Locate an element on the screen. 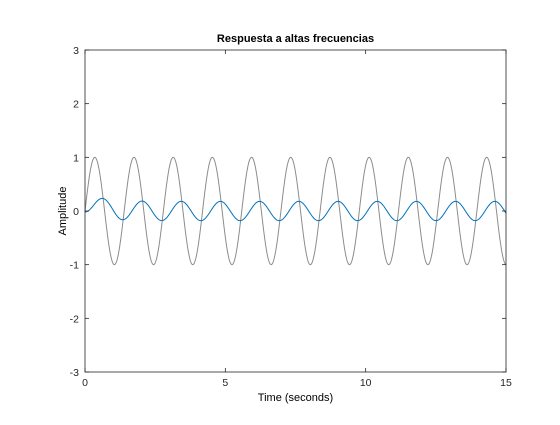 This screenshot has width=560, height=425. y-tick-label: 0 is located at coordinates (76, 212).